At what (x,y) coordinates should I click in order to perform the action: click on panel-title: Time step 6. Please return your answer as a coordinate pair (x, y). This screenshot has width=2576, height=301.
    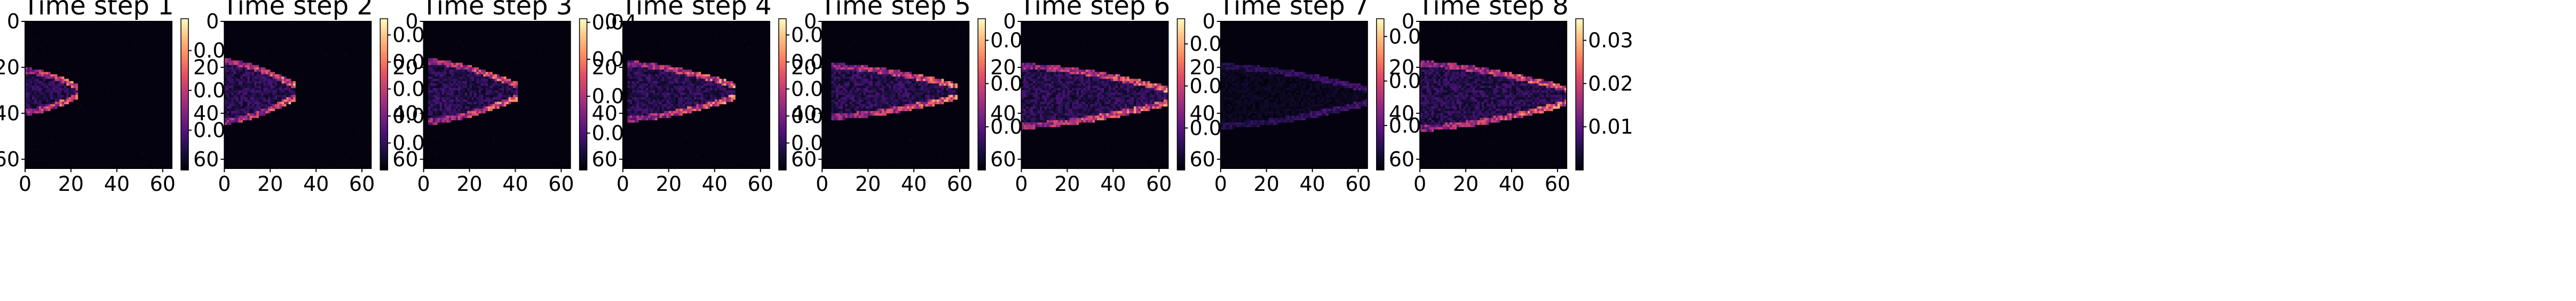
    Looking at the image, I should click on (1094, 10).